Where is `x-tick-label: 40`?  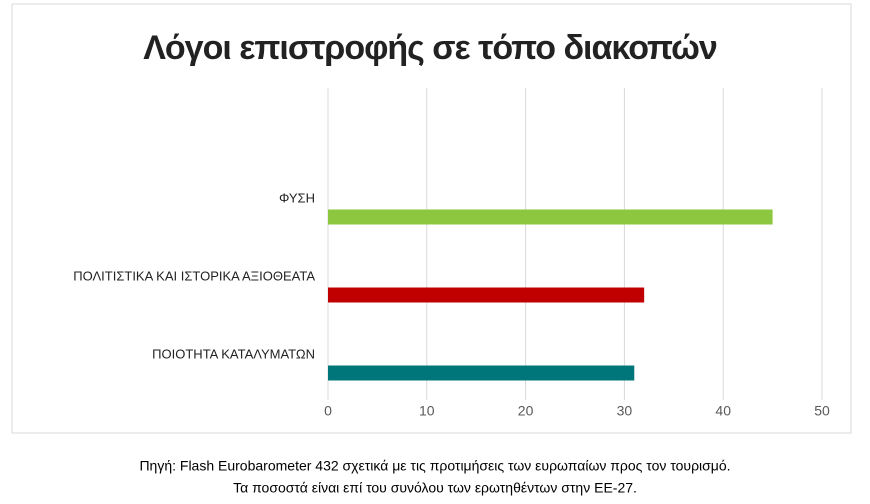 x-tick-label: 40 is located at coordinates (723, 411).